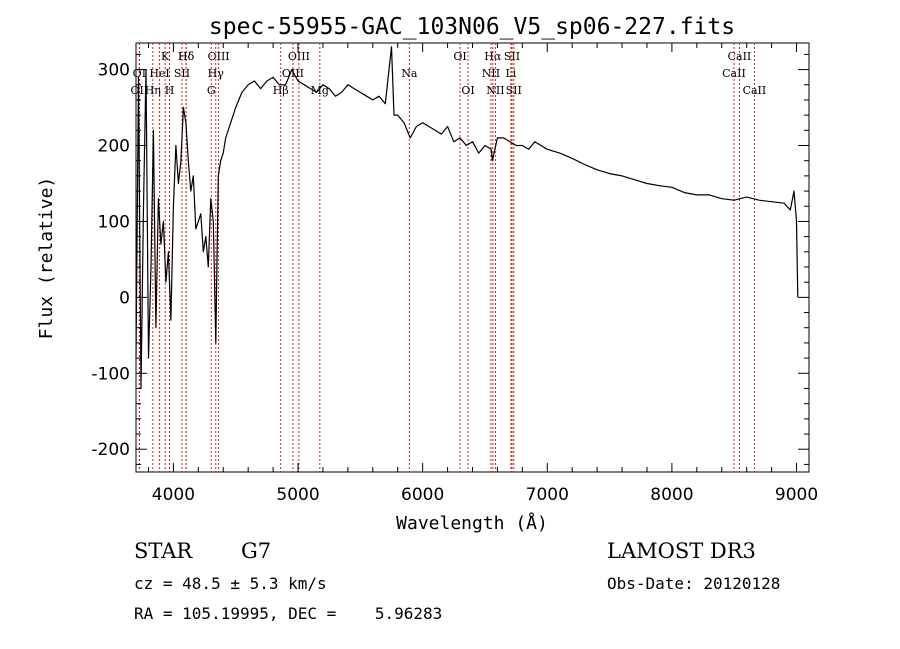 This screenshot has height=649, width=900. What do you see at coordinates (409, 73) in the screenshot?
I see `marker-label: Na` at bounding box center [409, 73].